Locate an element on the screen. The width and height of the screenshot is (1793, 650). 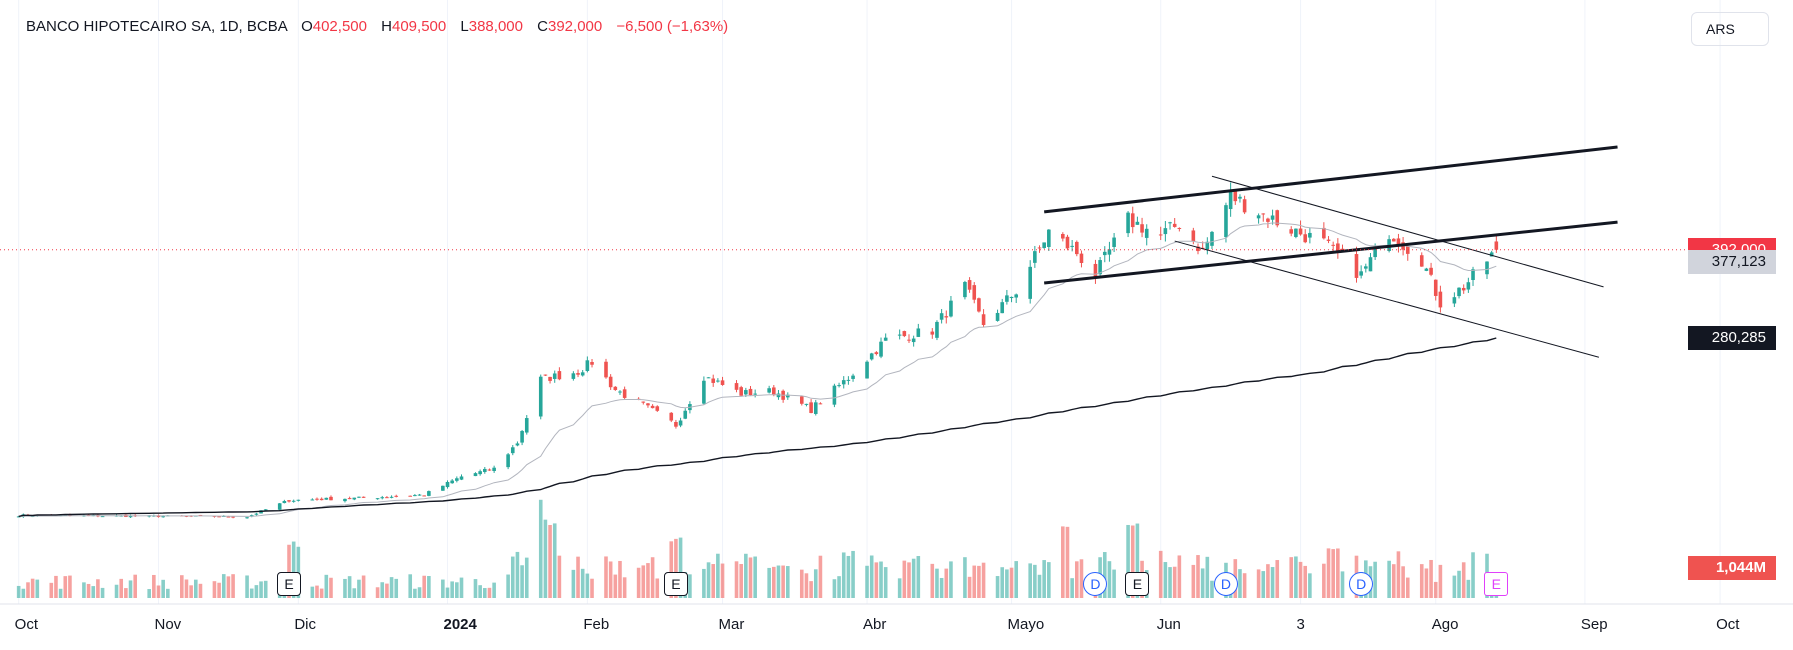
ema-price-label: 377,123 is located at coordinates (1732, 261).